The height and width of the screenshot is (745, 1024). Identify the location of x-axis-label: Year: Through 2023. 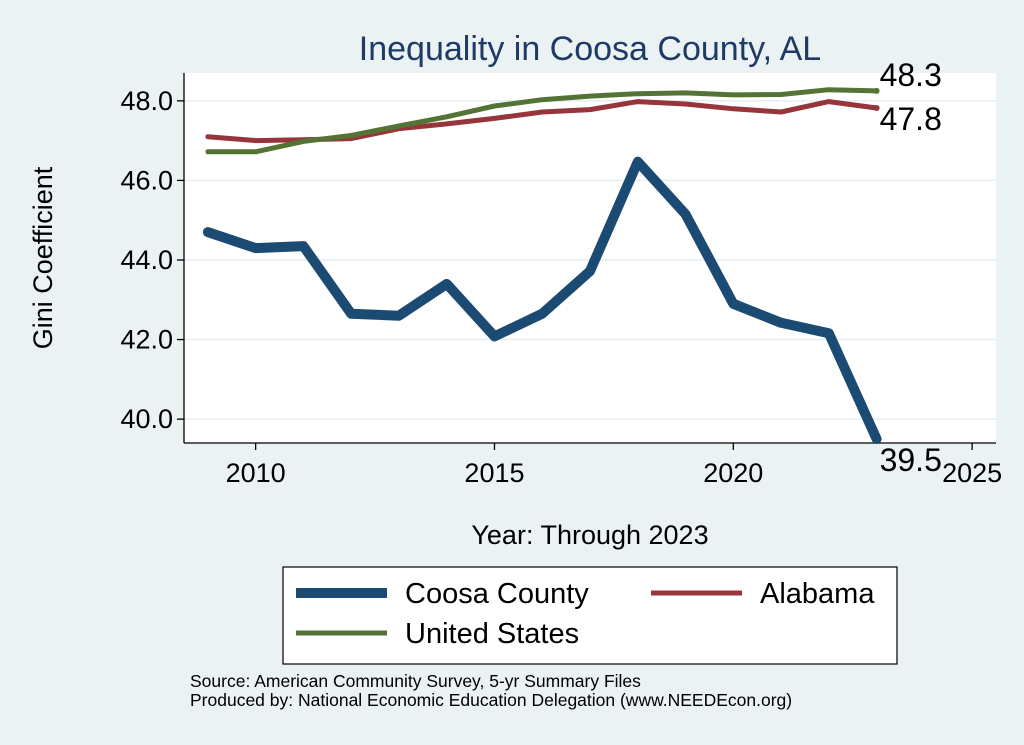
(589, 535).